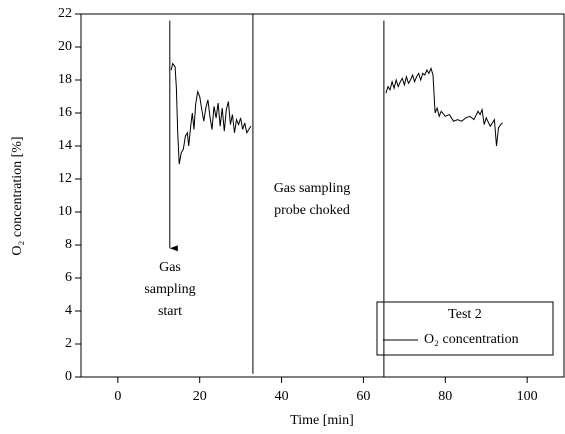  I want to click on y-axis-label: O₂ concentration [%], so click(17, 195).